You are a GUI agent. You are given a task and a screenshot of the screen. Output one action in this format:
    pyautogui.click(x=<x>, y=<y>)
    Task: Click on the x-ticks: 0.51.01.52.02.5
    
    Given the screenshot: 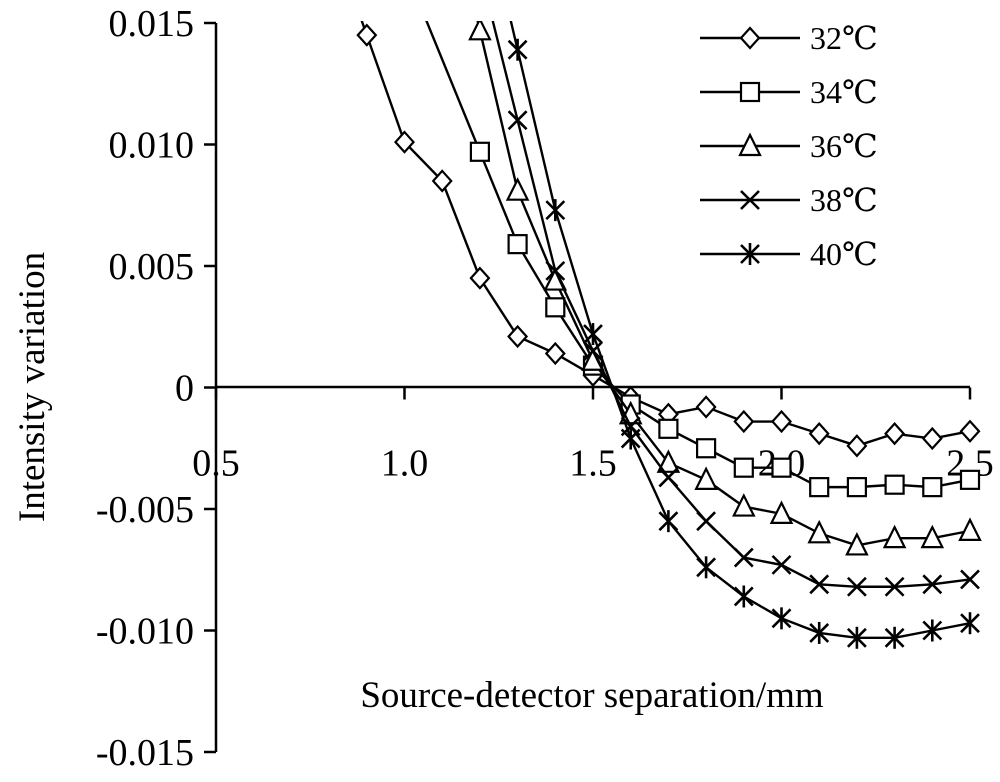 What is the action you would take?
    pyautogui.click(x=593, y=436)
    